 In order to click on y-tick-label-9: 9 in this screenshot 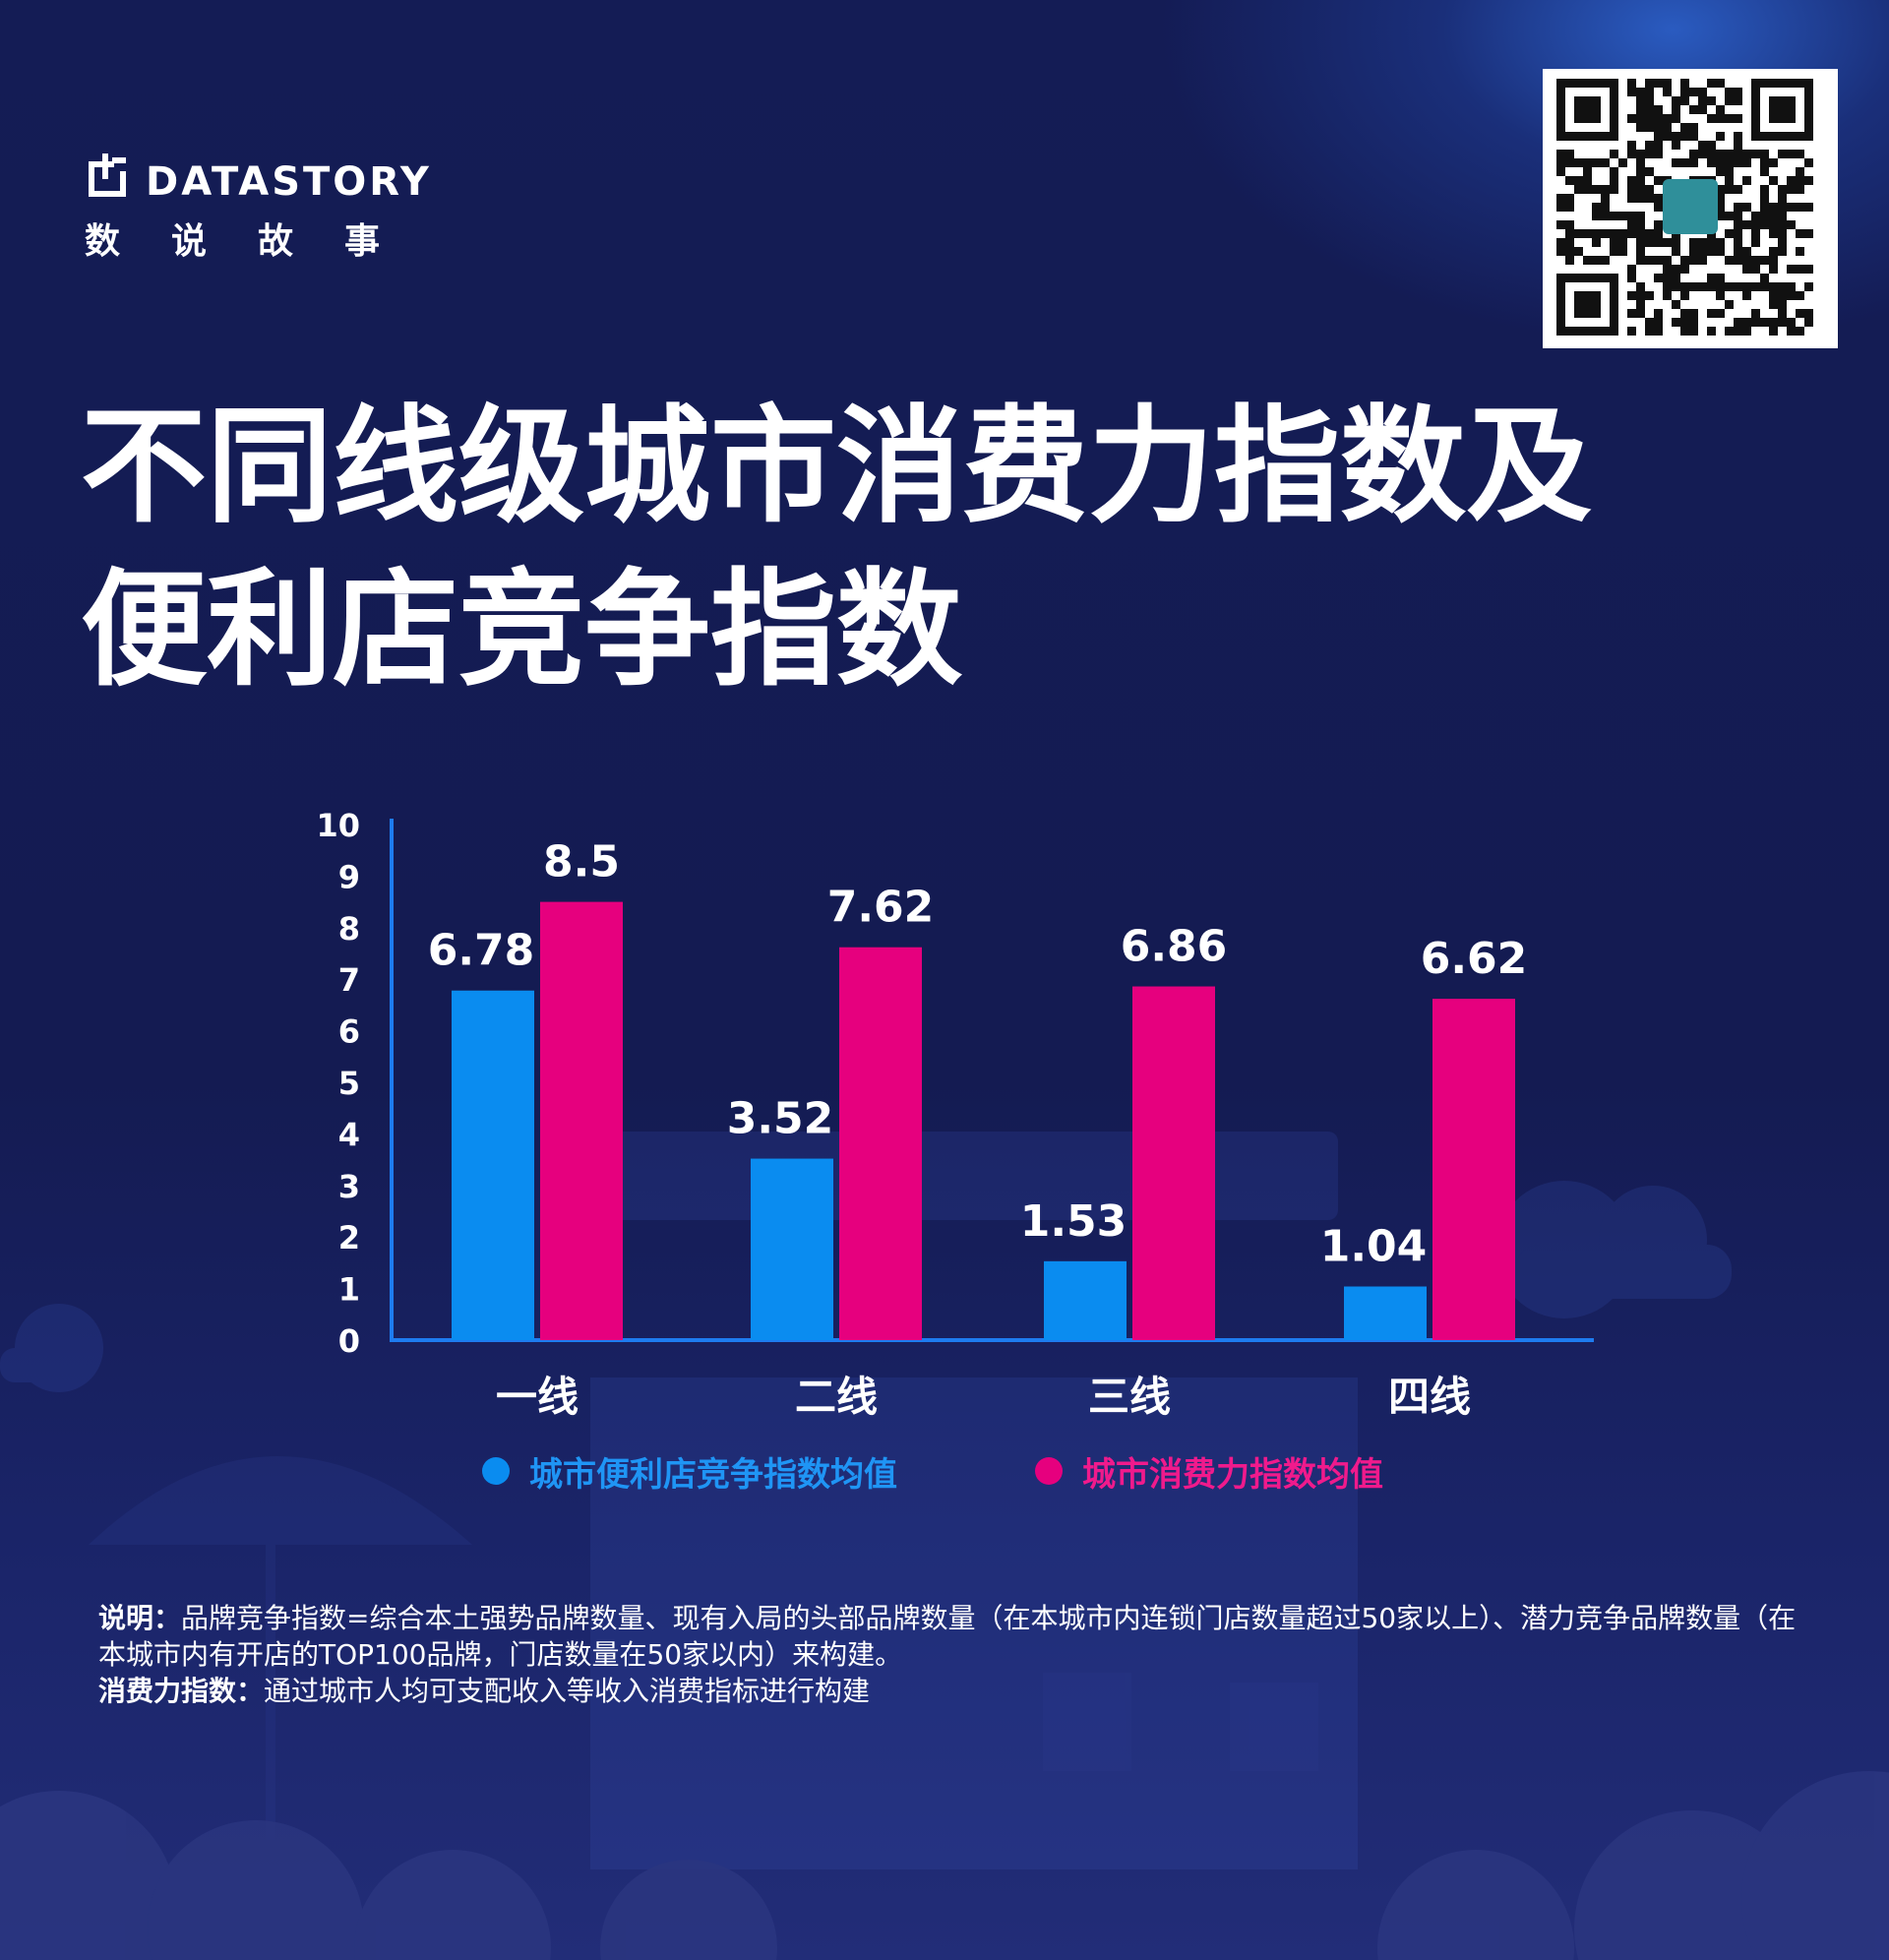, I will do `click(349, 876)`.